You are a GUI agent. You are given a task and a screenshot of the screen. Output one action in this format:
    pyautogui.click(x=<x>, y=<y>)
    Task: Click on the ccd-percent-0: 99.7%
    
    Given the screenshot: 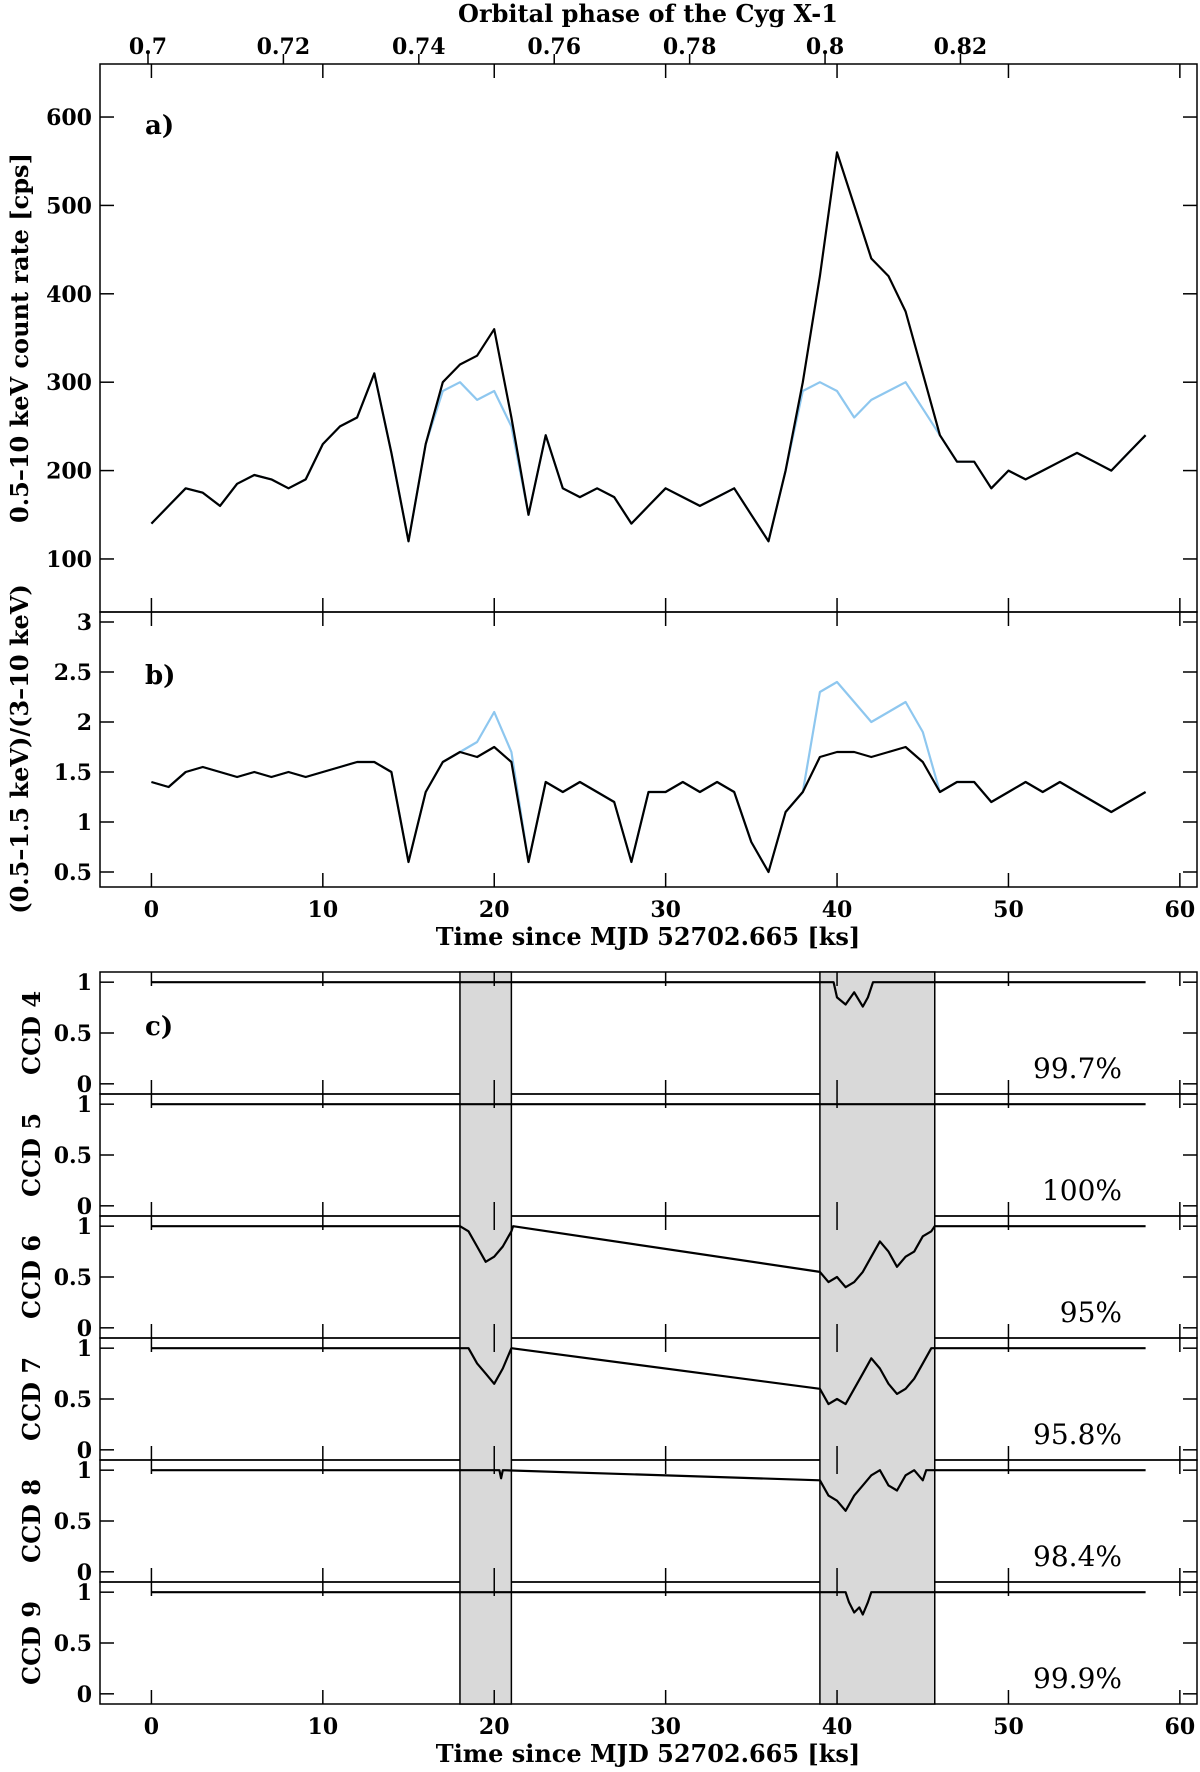 What is the action you would take?
    pyautogui.click(x=1077, y=1068)
    